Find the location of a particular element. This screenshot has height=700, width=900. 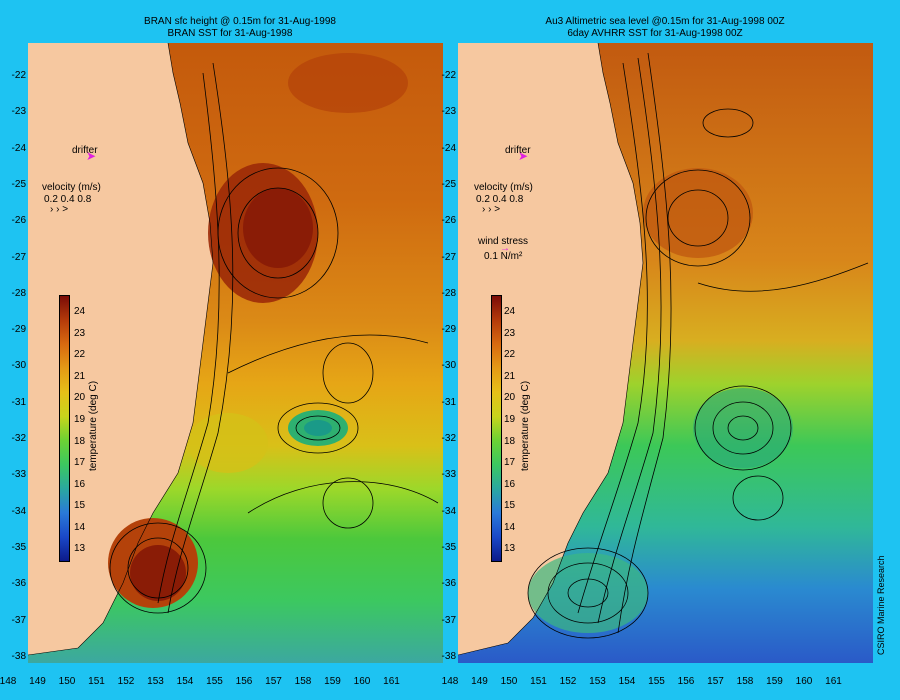

right-colorbar is located at coordinates (496, 428).